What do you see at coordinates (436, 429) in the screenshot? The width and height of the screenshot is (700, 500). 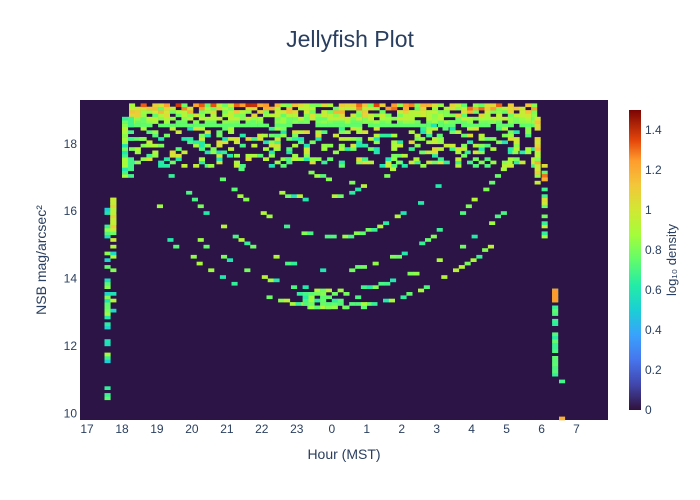 I see `x-tick-label: 3` at bounding box center [436, 429].